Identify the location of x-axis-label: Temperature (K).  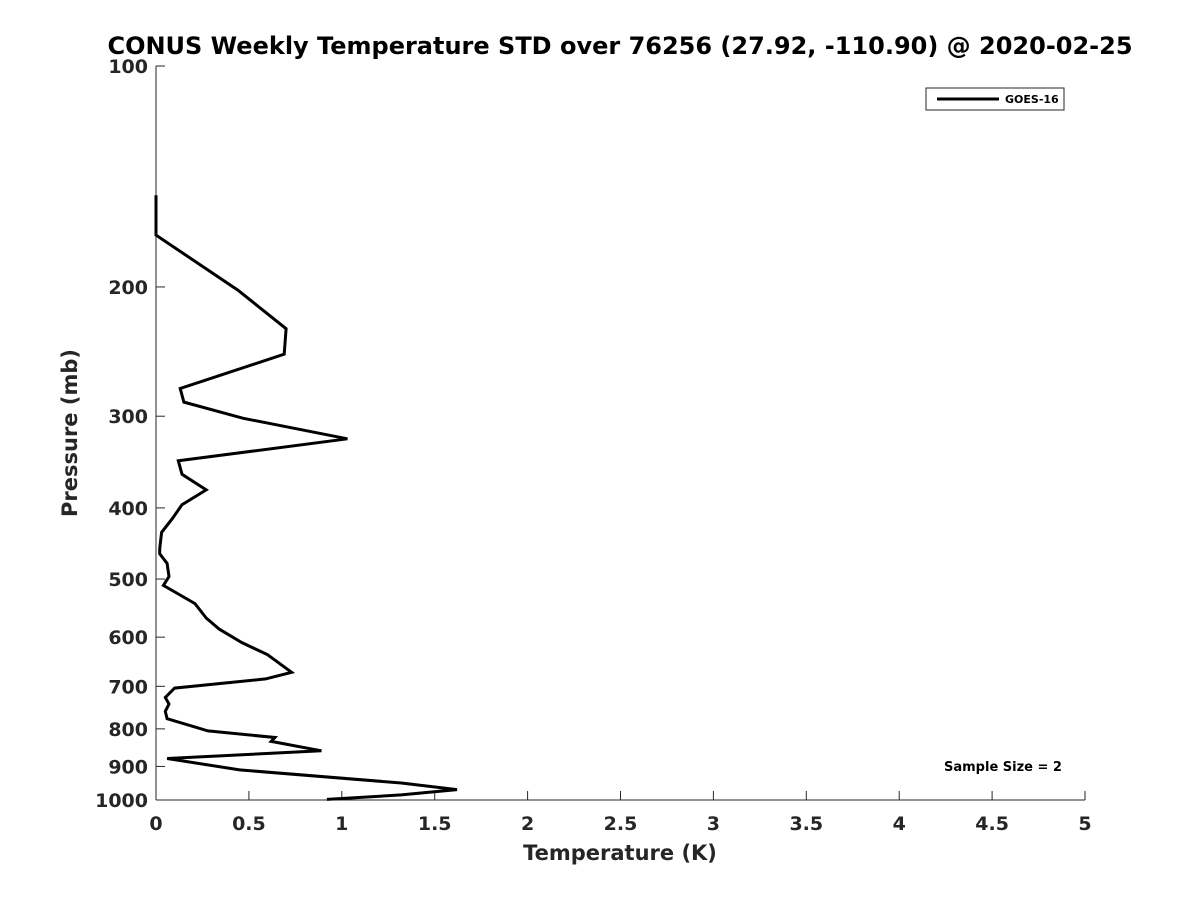
(620, 853).